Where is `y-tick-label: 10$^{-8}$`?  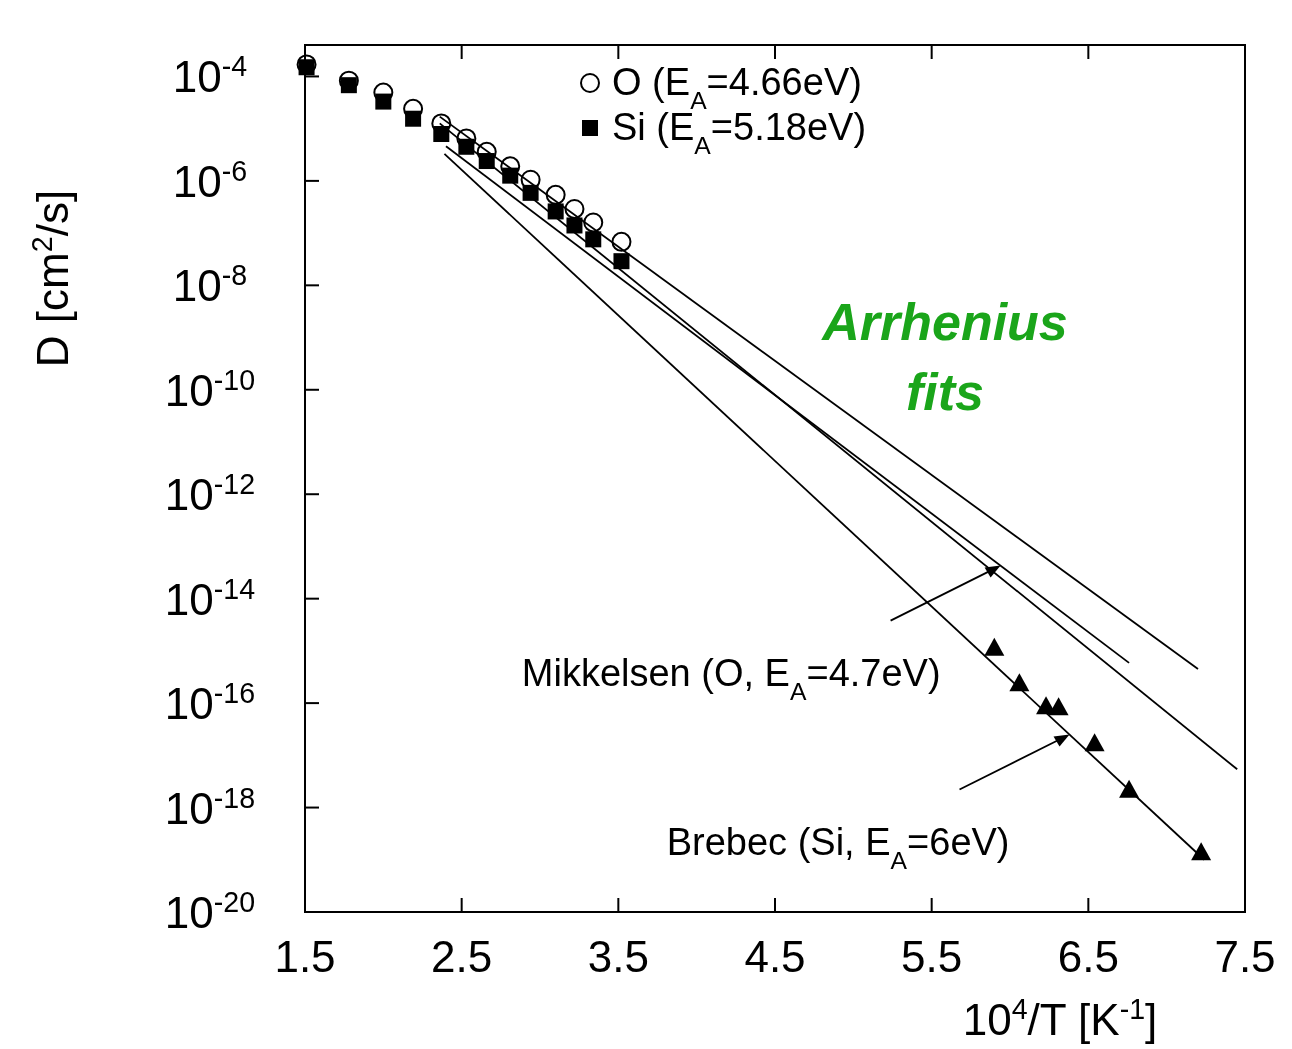 y-tick-label: 10$^{-8}$ is located at coordinates (210, 285).